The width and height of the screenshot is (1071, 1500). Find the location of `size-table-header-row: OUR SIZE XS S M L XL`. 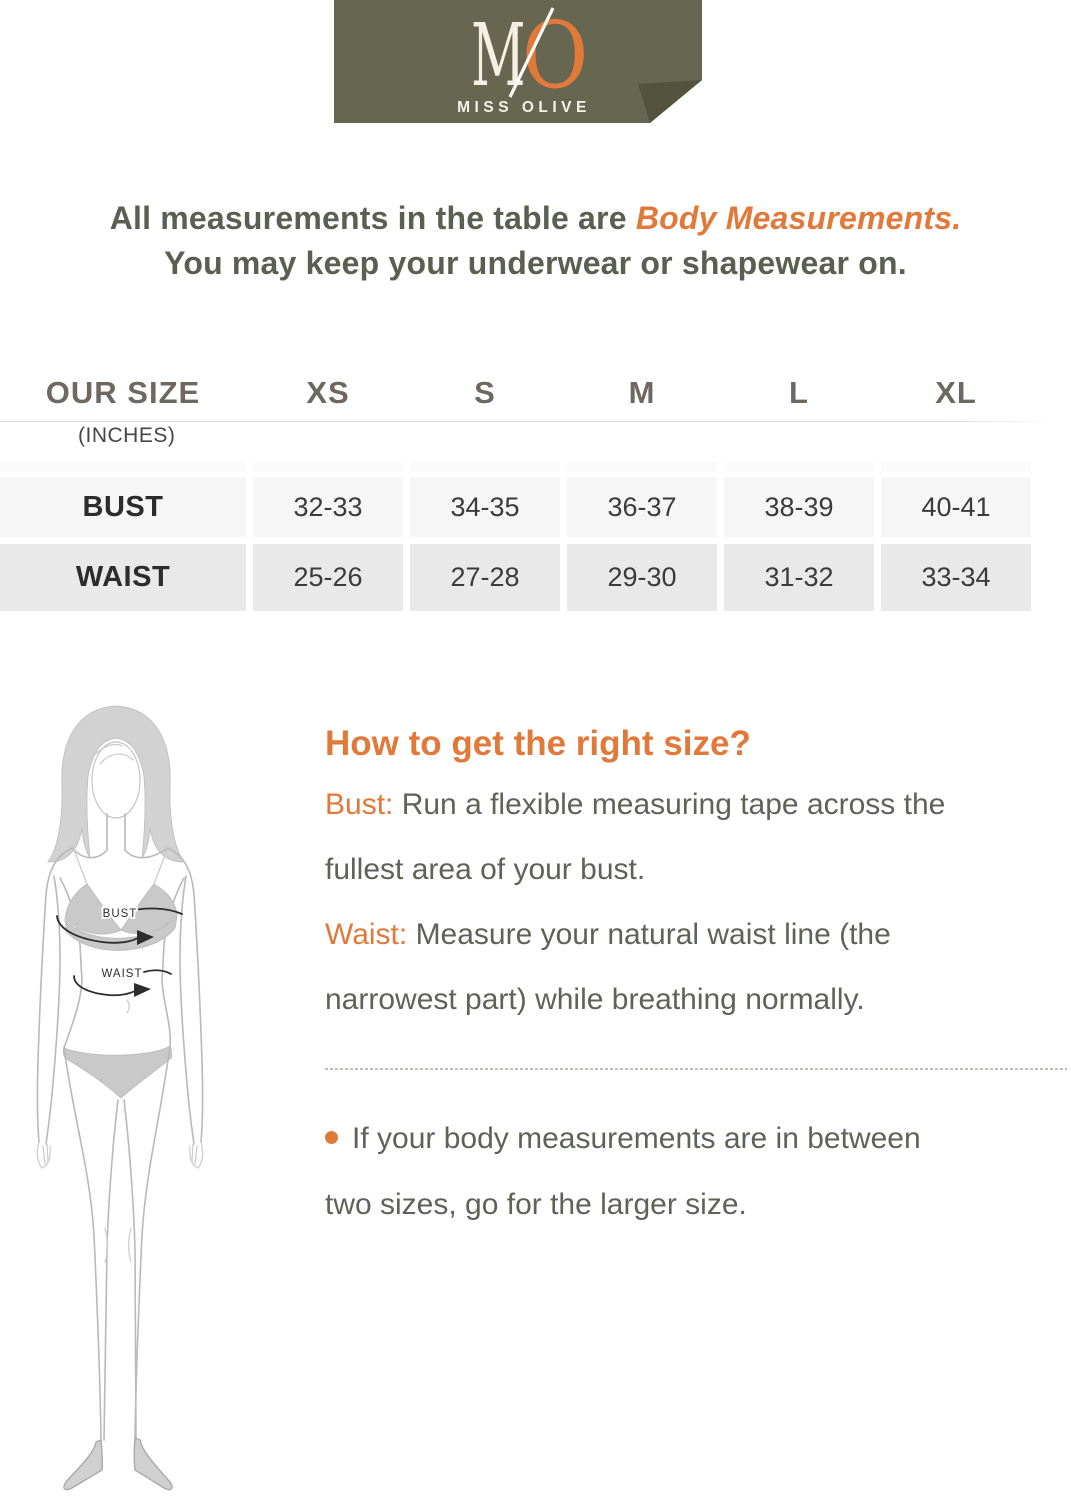

size-table-header-row: OUR SIZE XS S M L XL is located at coordinates (515, 393).